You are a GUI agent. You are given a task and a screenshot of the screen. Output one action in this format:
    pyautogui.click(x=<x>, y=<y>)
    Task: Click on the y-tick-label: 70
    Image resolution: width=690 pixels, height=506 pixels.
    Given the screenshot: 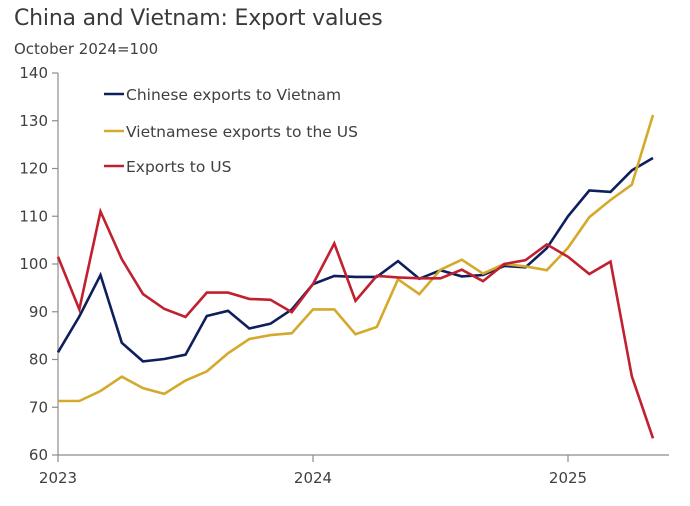 What is the action you would take?
    pyautogui.click(x=38, y=407)
    